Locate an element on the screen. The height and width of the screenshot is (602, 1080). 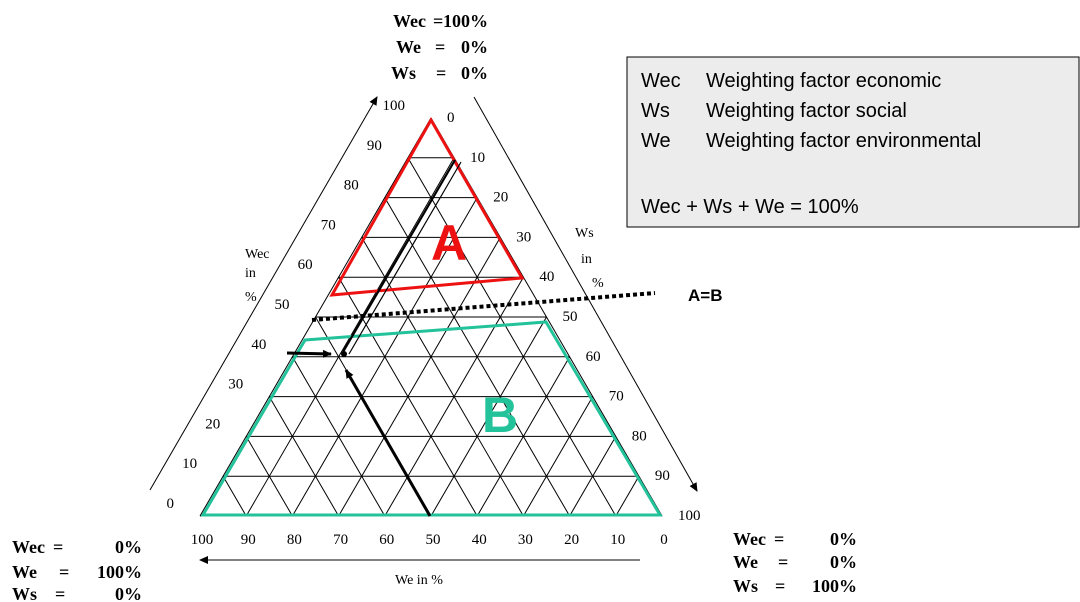
ws-axis-label-line-2: in is located at coordinates (586, 259).